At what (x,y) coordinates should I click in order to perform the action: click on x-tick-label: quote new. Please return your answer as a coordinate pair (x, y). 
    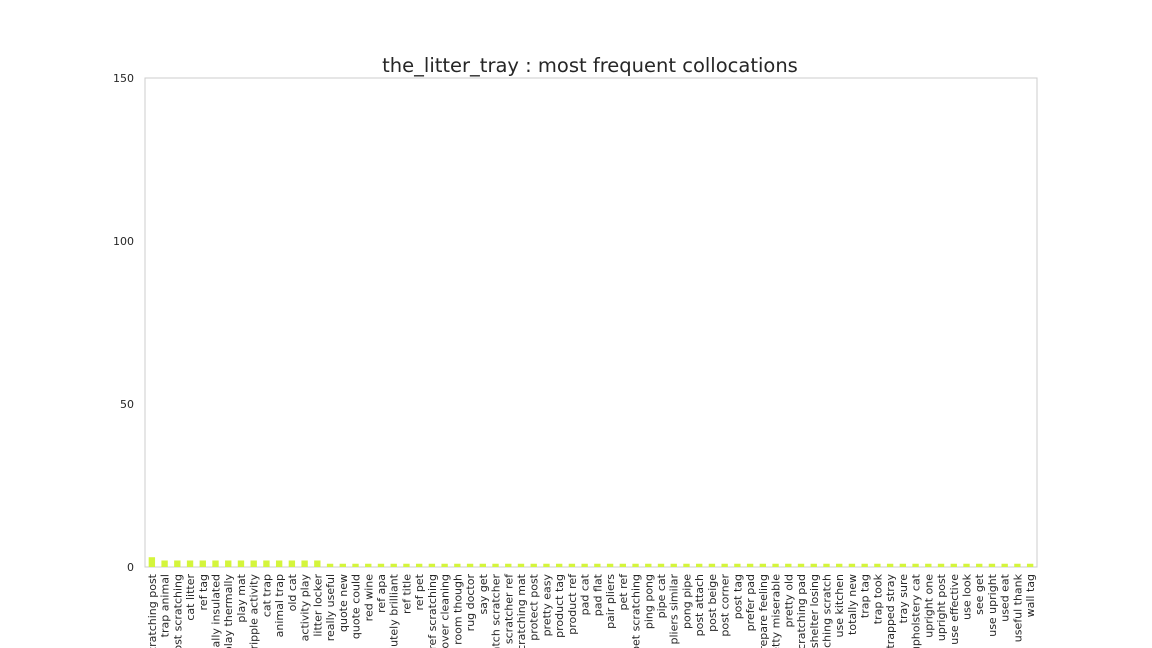
    Looking at the image, I should click on (343, 603).